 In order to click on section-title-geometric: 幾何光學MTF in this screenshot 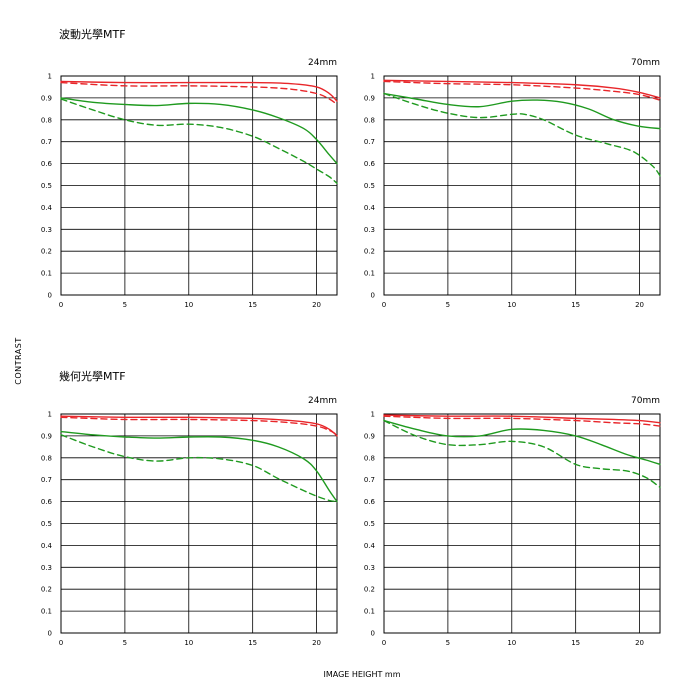, I will do `click(92, 376)`.